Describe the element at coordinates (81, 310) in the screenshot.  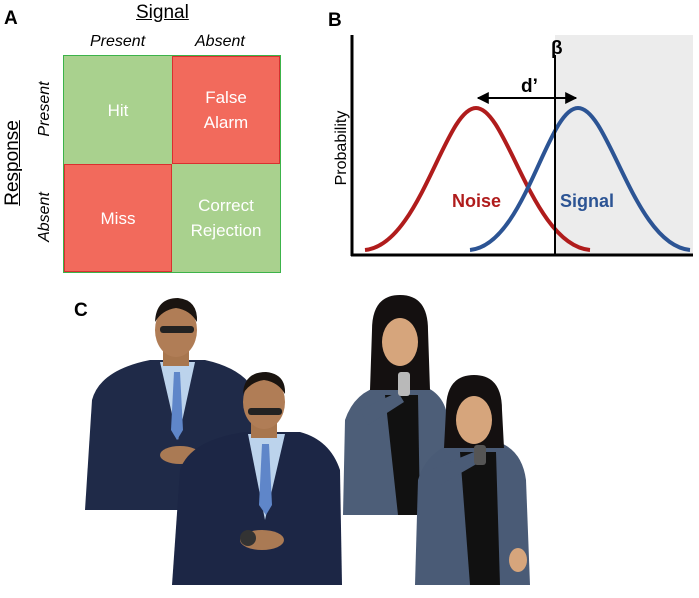
I see `panel-label: C` at that location.